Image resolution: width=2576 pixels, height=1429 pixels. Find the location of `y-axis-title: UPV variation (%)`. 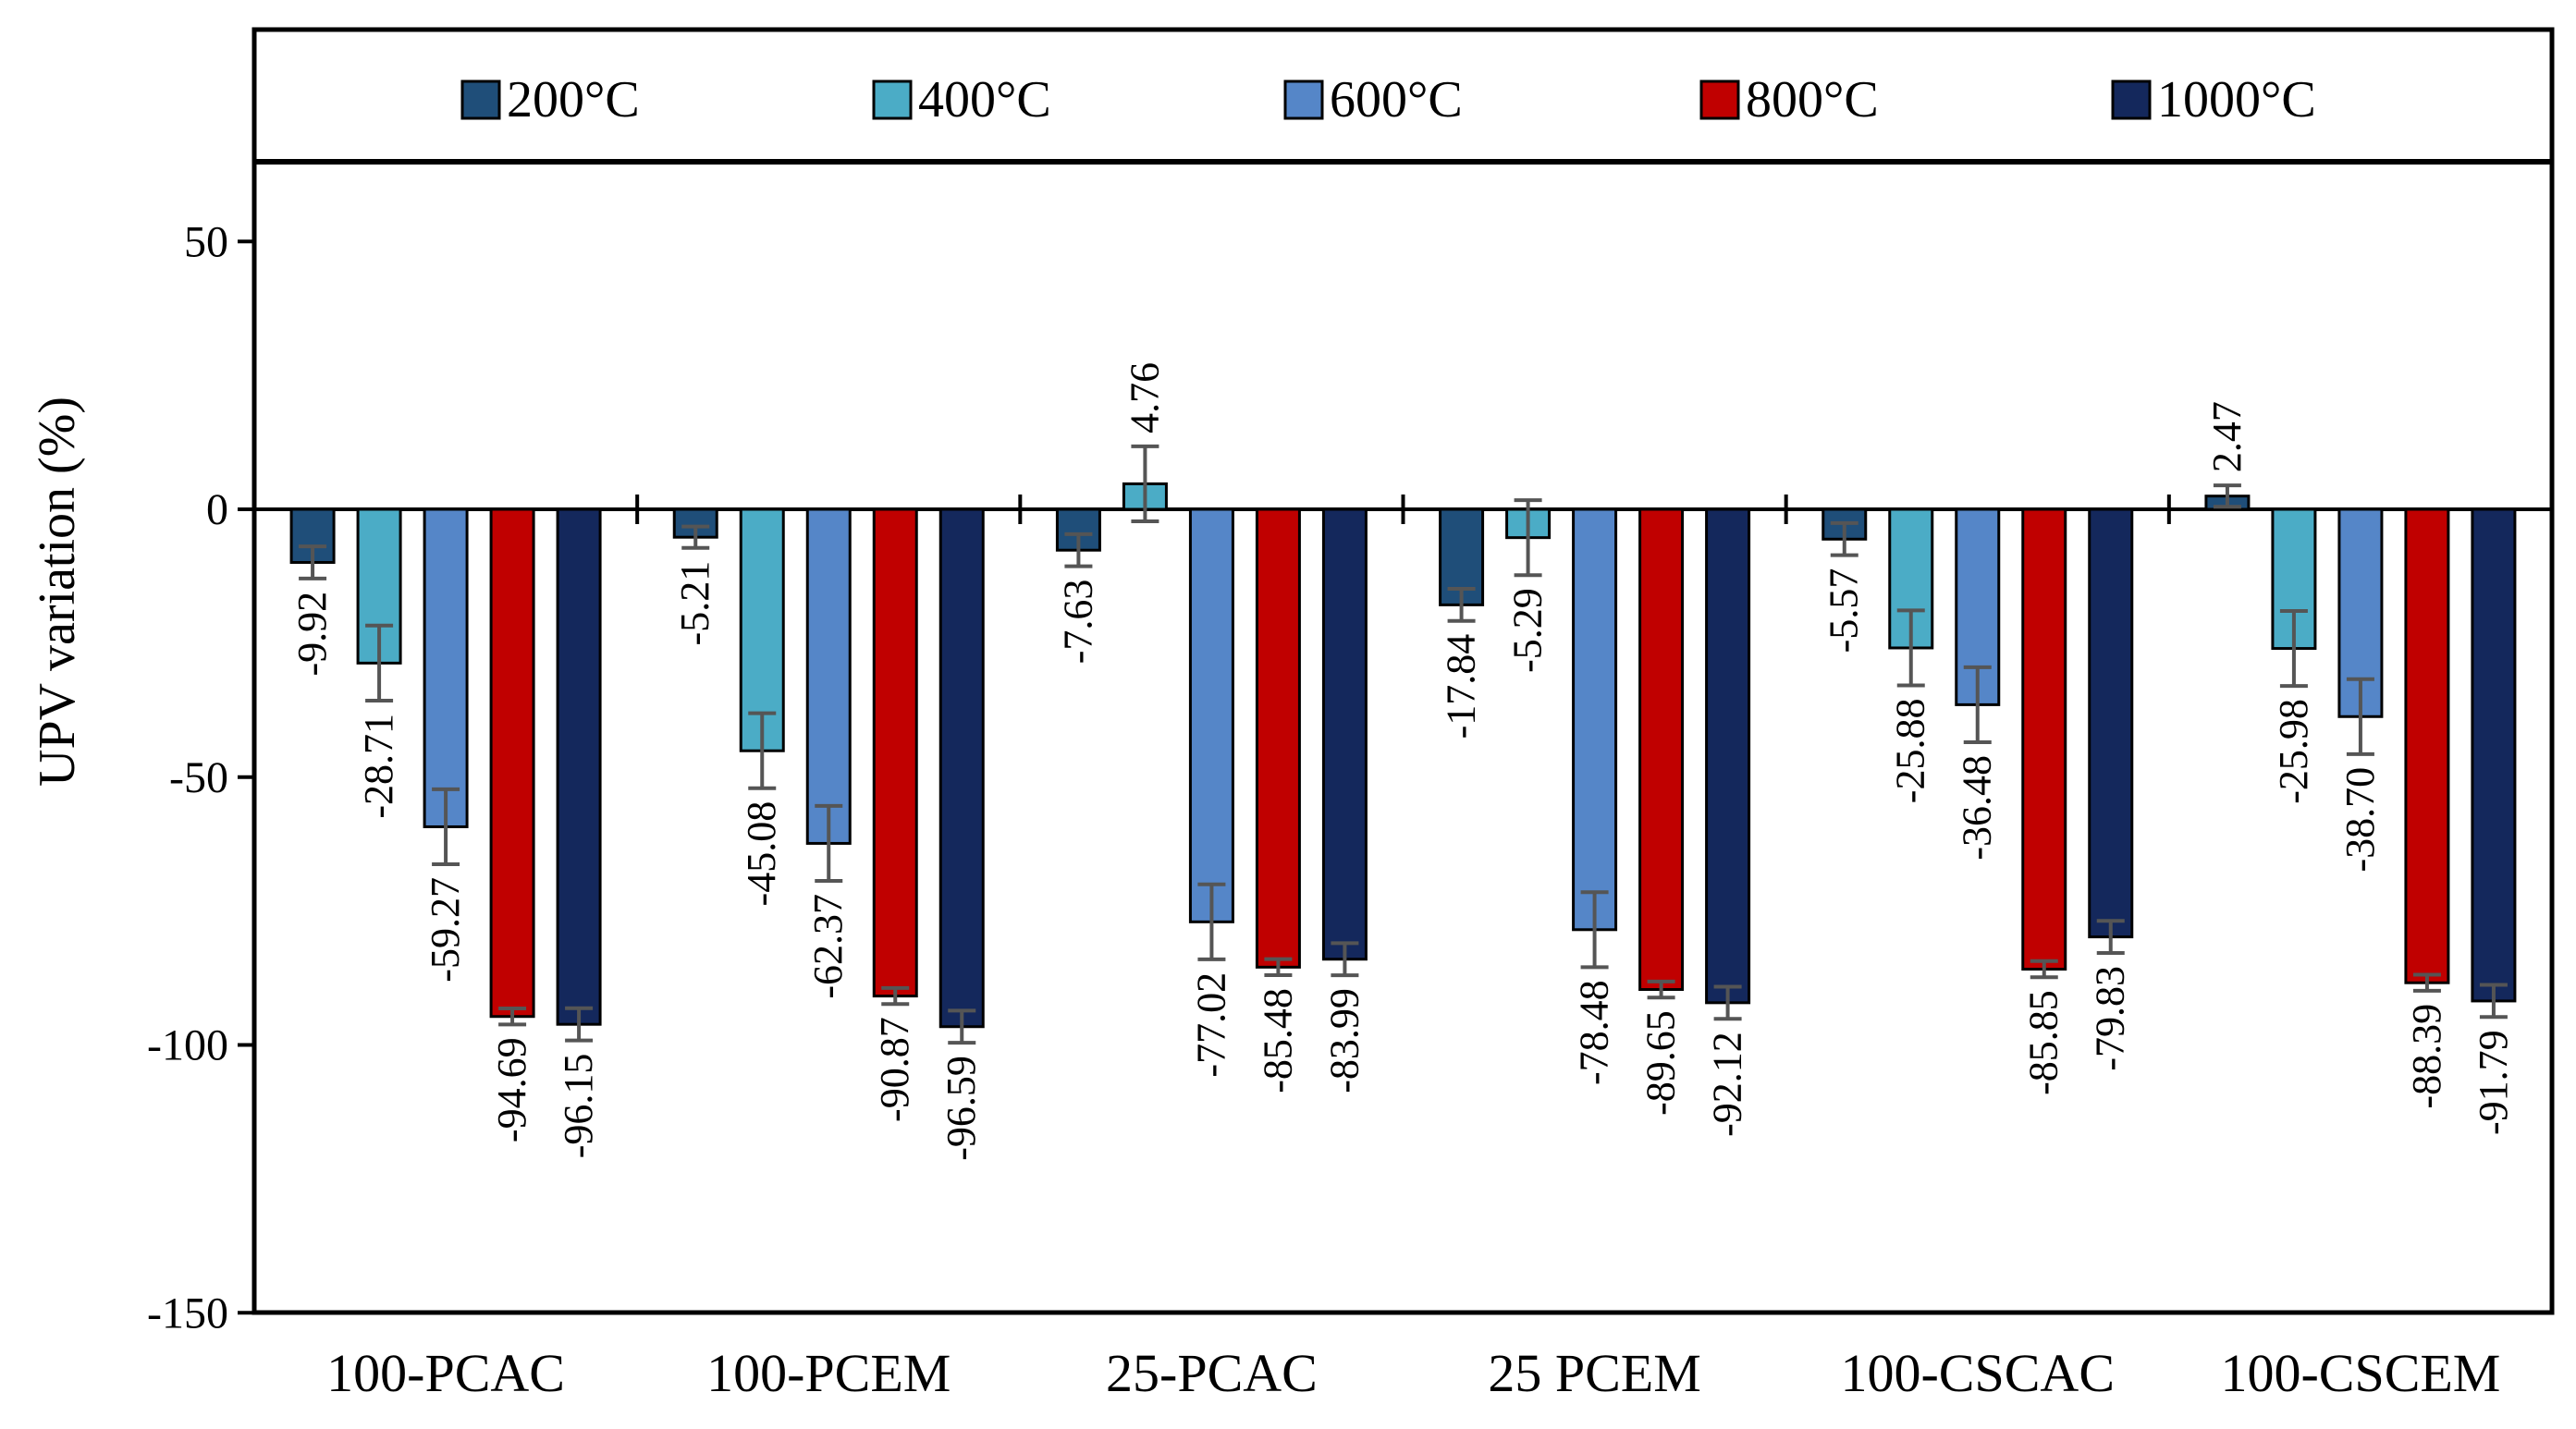

y-axis-title: UPV variation (%) is located at coordinates (57, 592).